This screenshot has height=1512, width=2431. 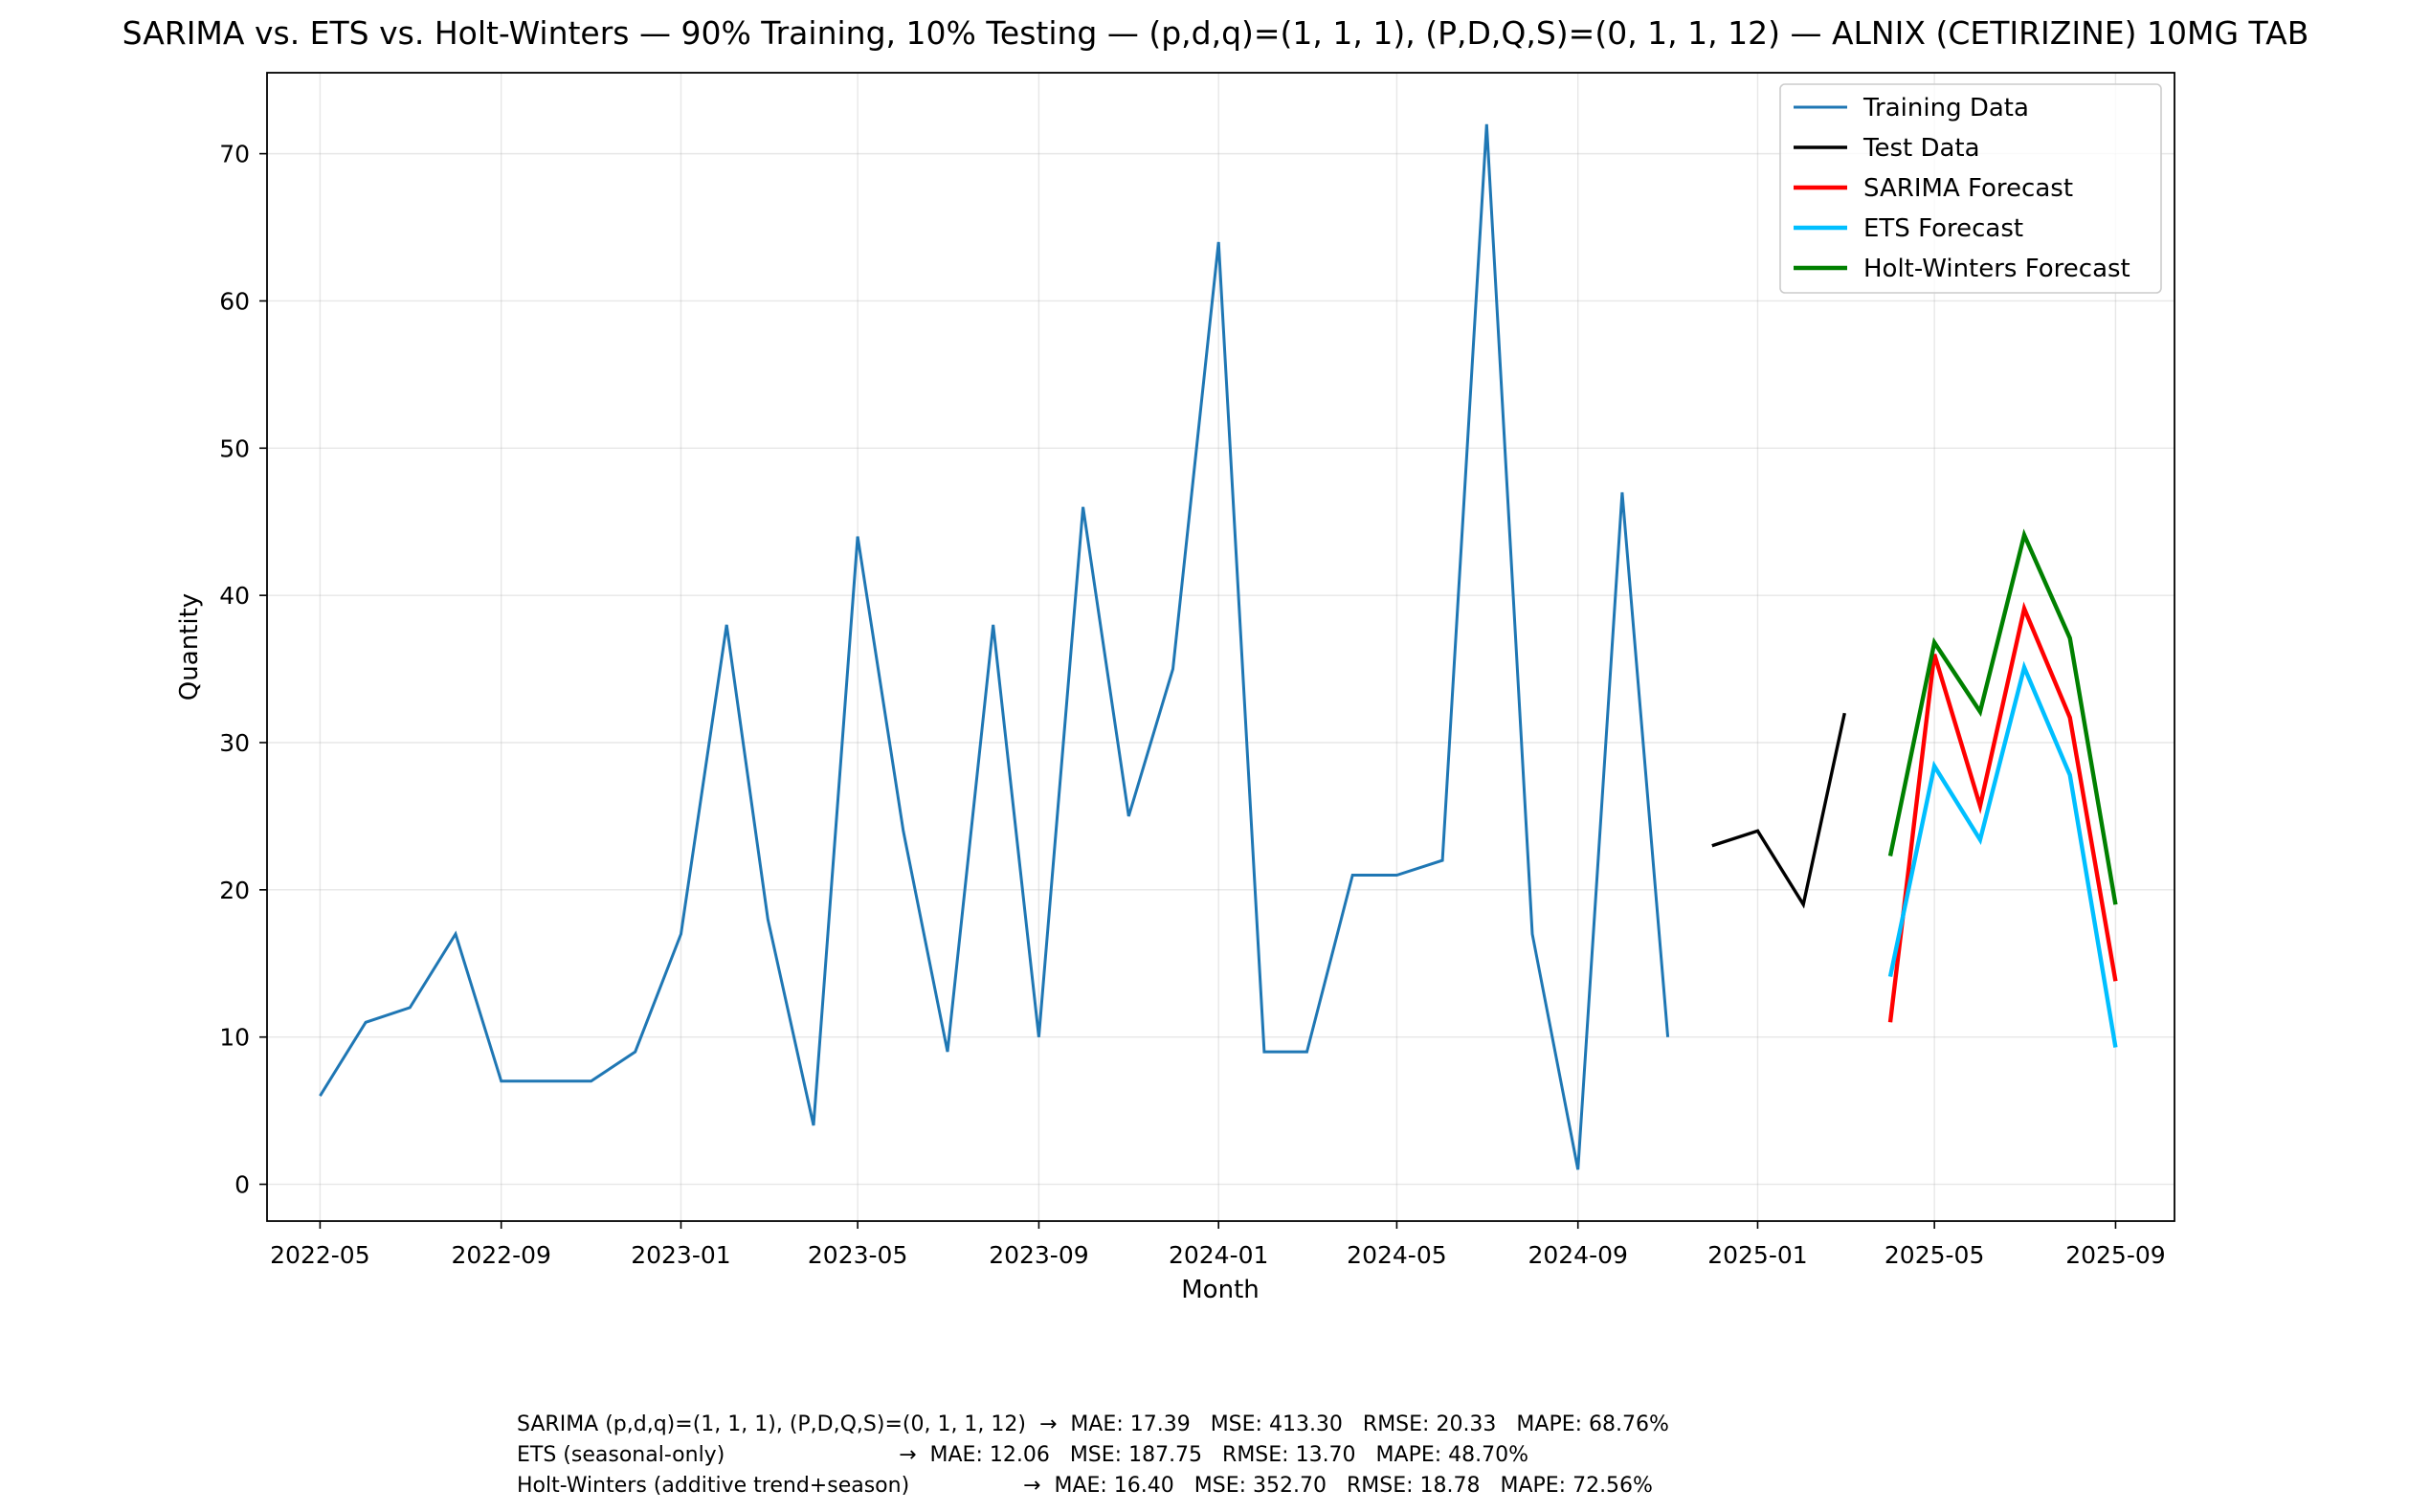 I want to click on x-tick-label: 2023-05, so click(x=857, y=1255).